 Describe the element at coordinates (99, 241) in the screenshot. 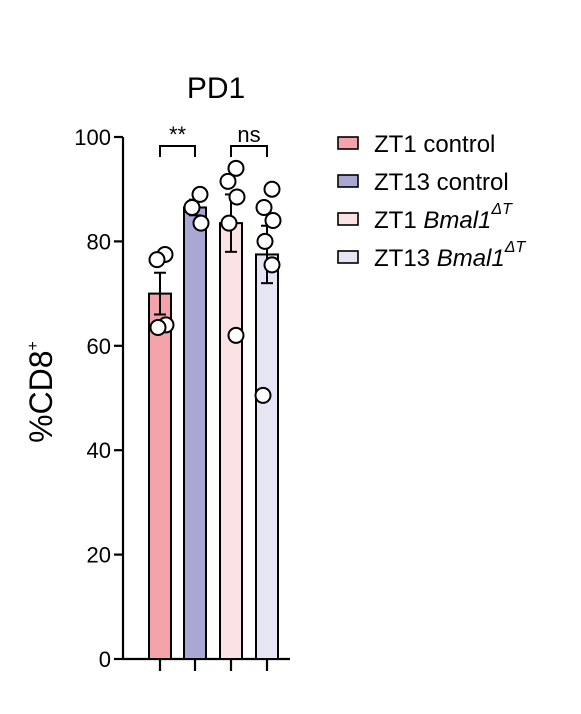

I see `y-tick-label: 80` at that location.